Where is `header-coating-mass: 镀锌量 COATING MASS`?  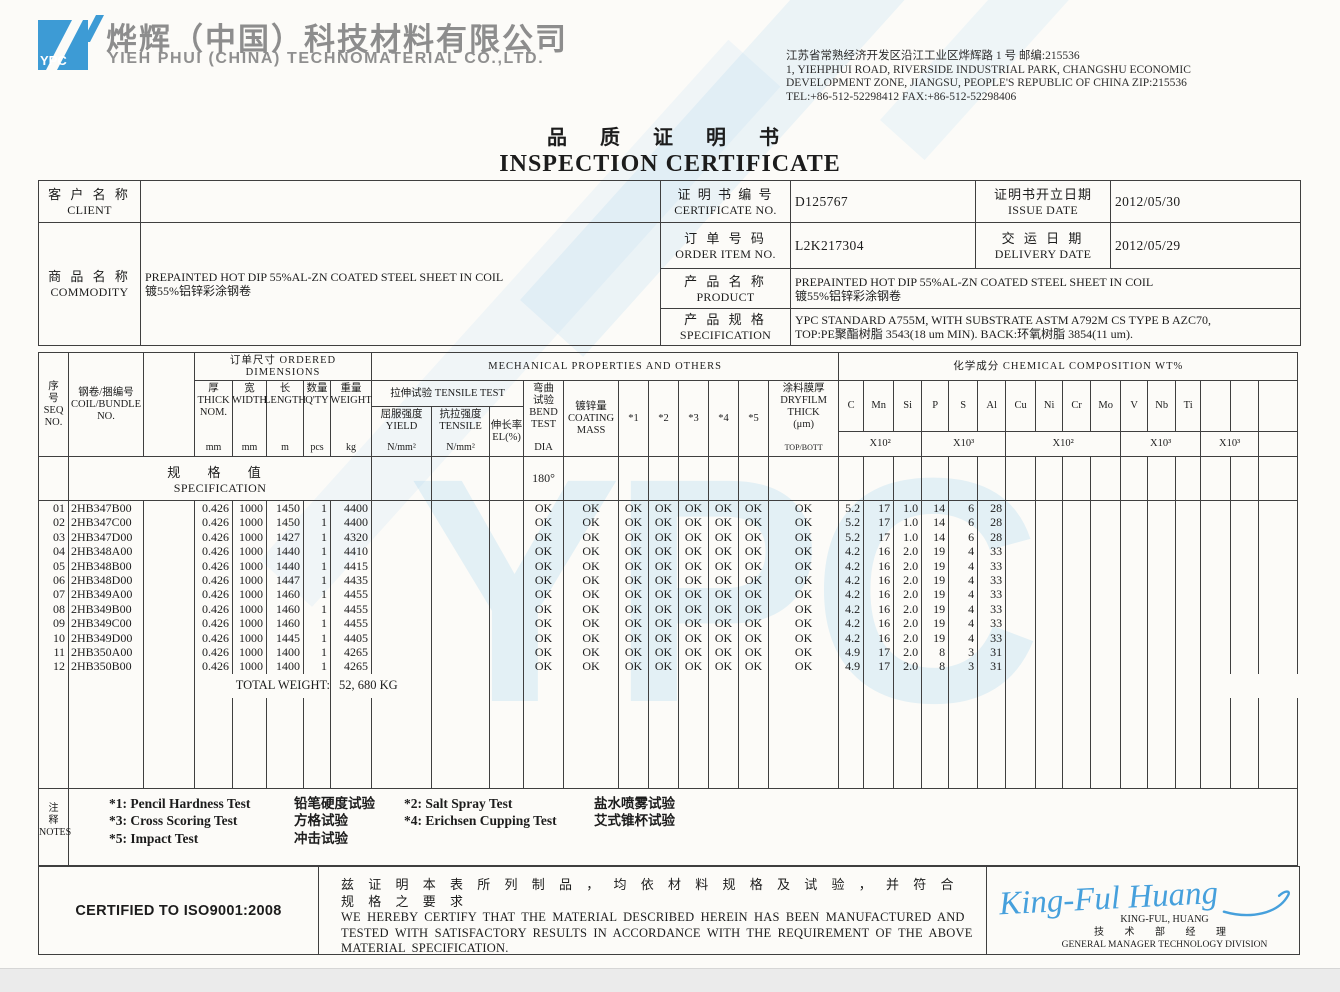 header-coating-mass: 镀锌量 COATING MASS is located at coordinates (591, 418).